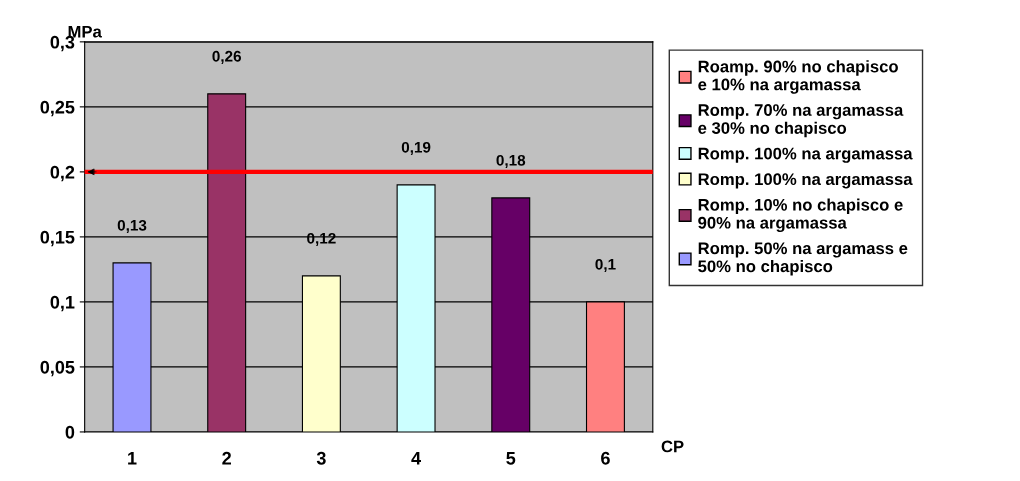 The image size is (1020, 481). I want to click on x-tick-label: 3, so click(321, 458).